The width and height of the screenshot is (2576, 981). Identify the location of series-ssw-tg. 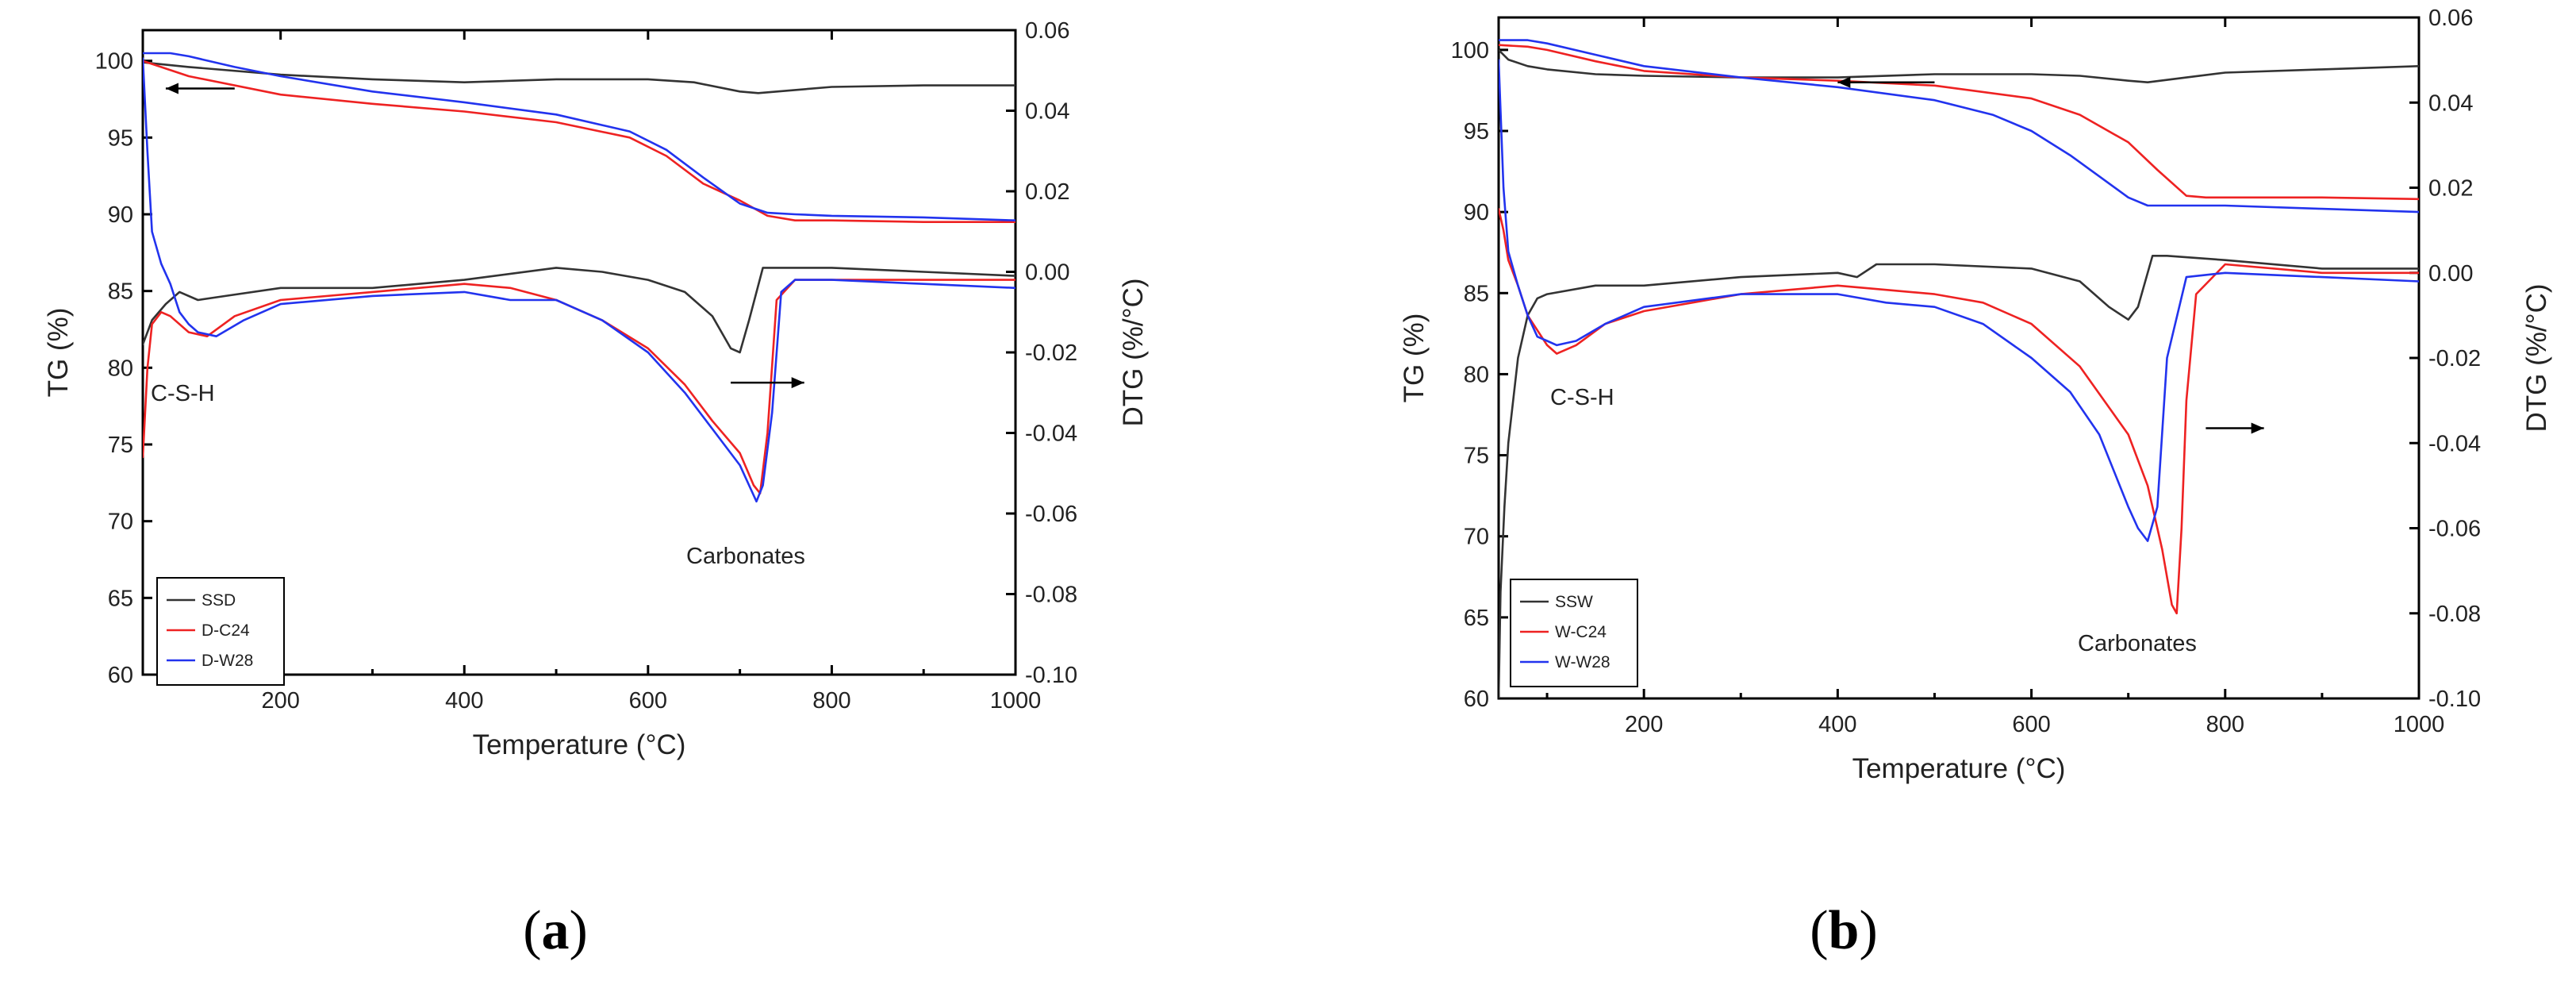
(1959, 65).